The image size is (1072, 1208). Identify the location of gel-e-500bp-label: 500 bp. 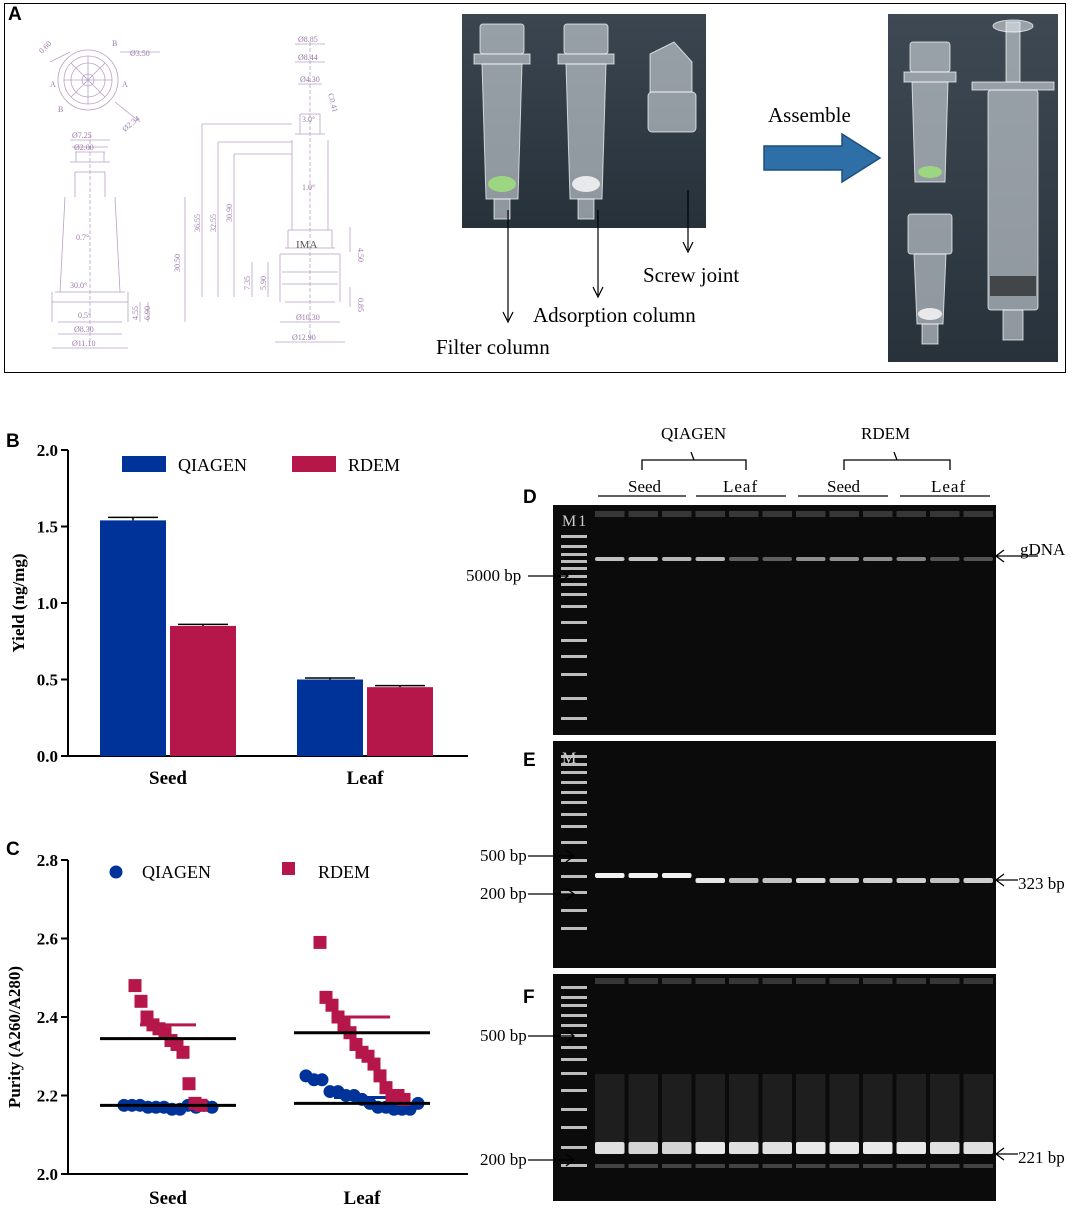
(503, 855).